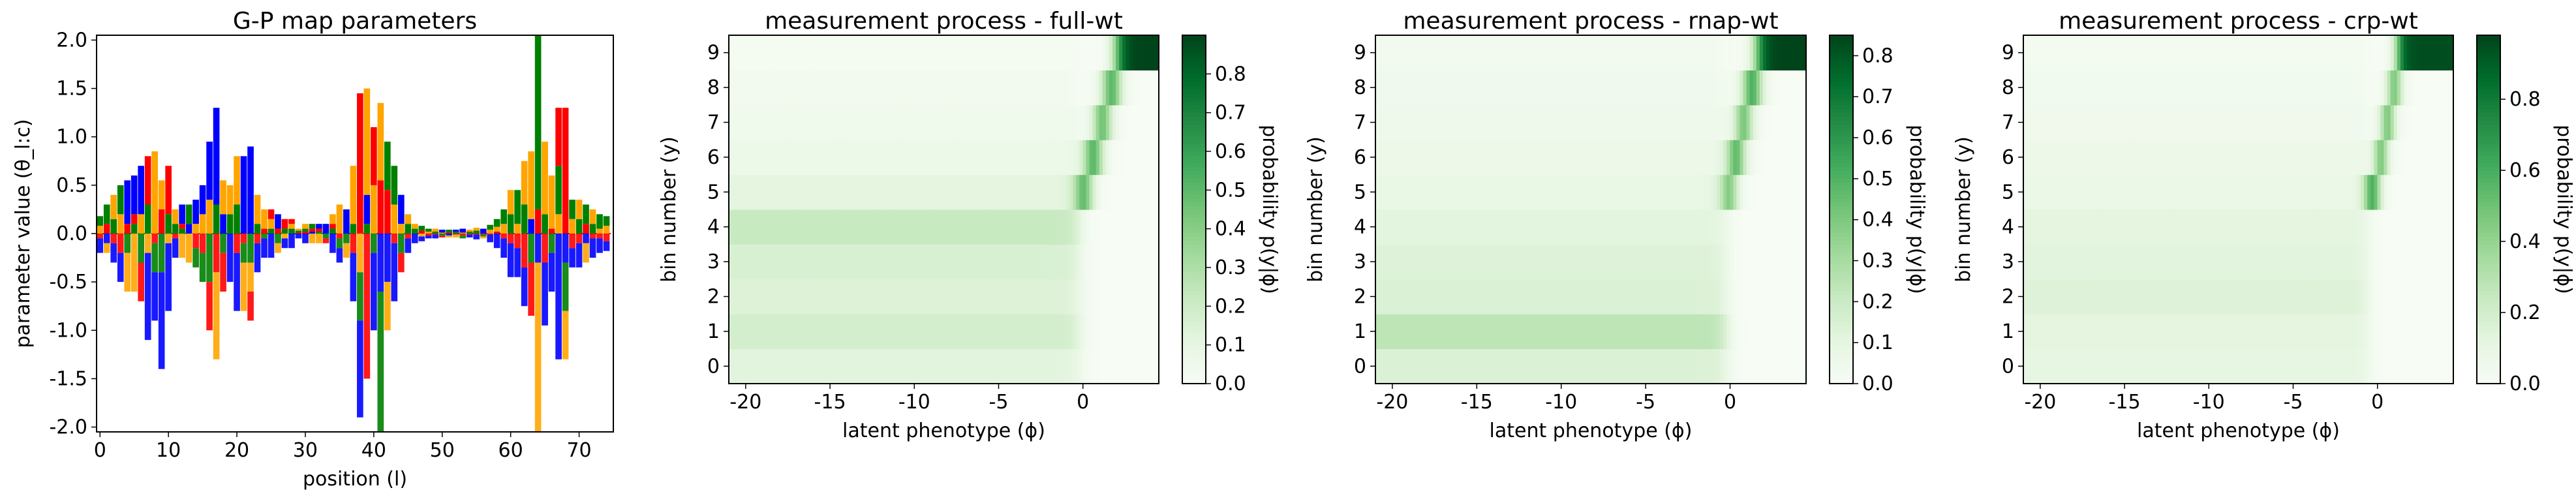 This screenshot has height=503, width=2576. I want to click on logo-glyph-G, so click(271, 224).